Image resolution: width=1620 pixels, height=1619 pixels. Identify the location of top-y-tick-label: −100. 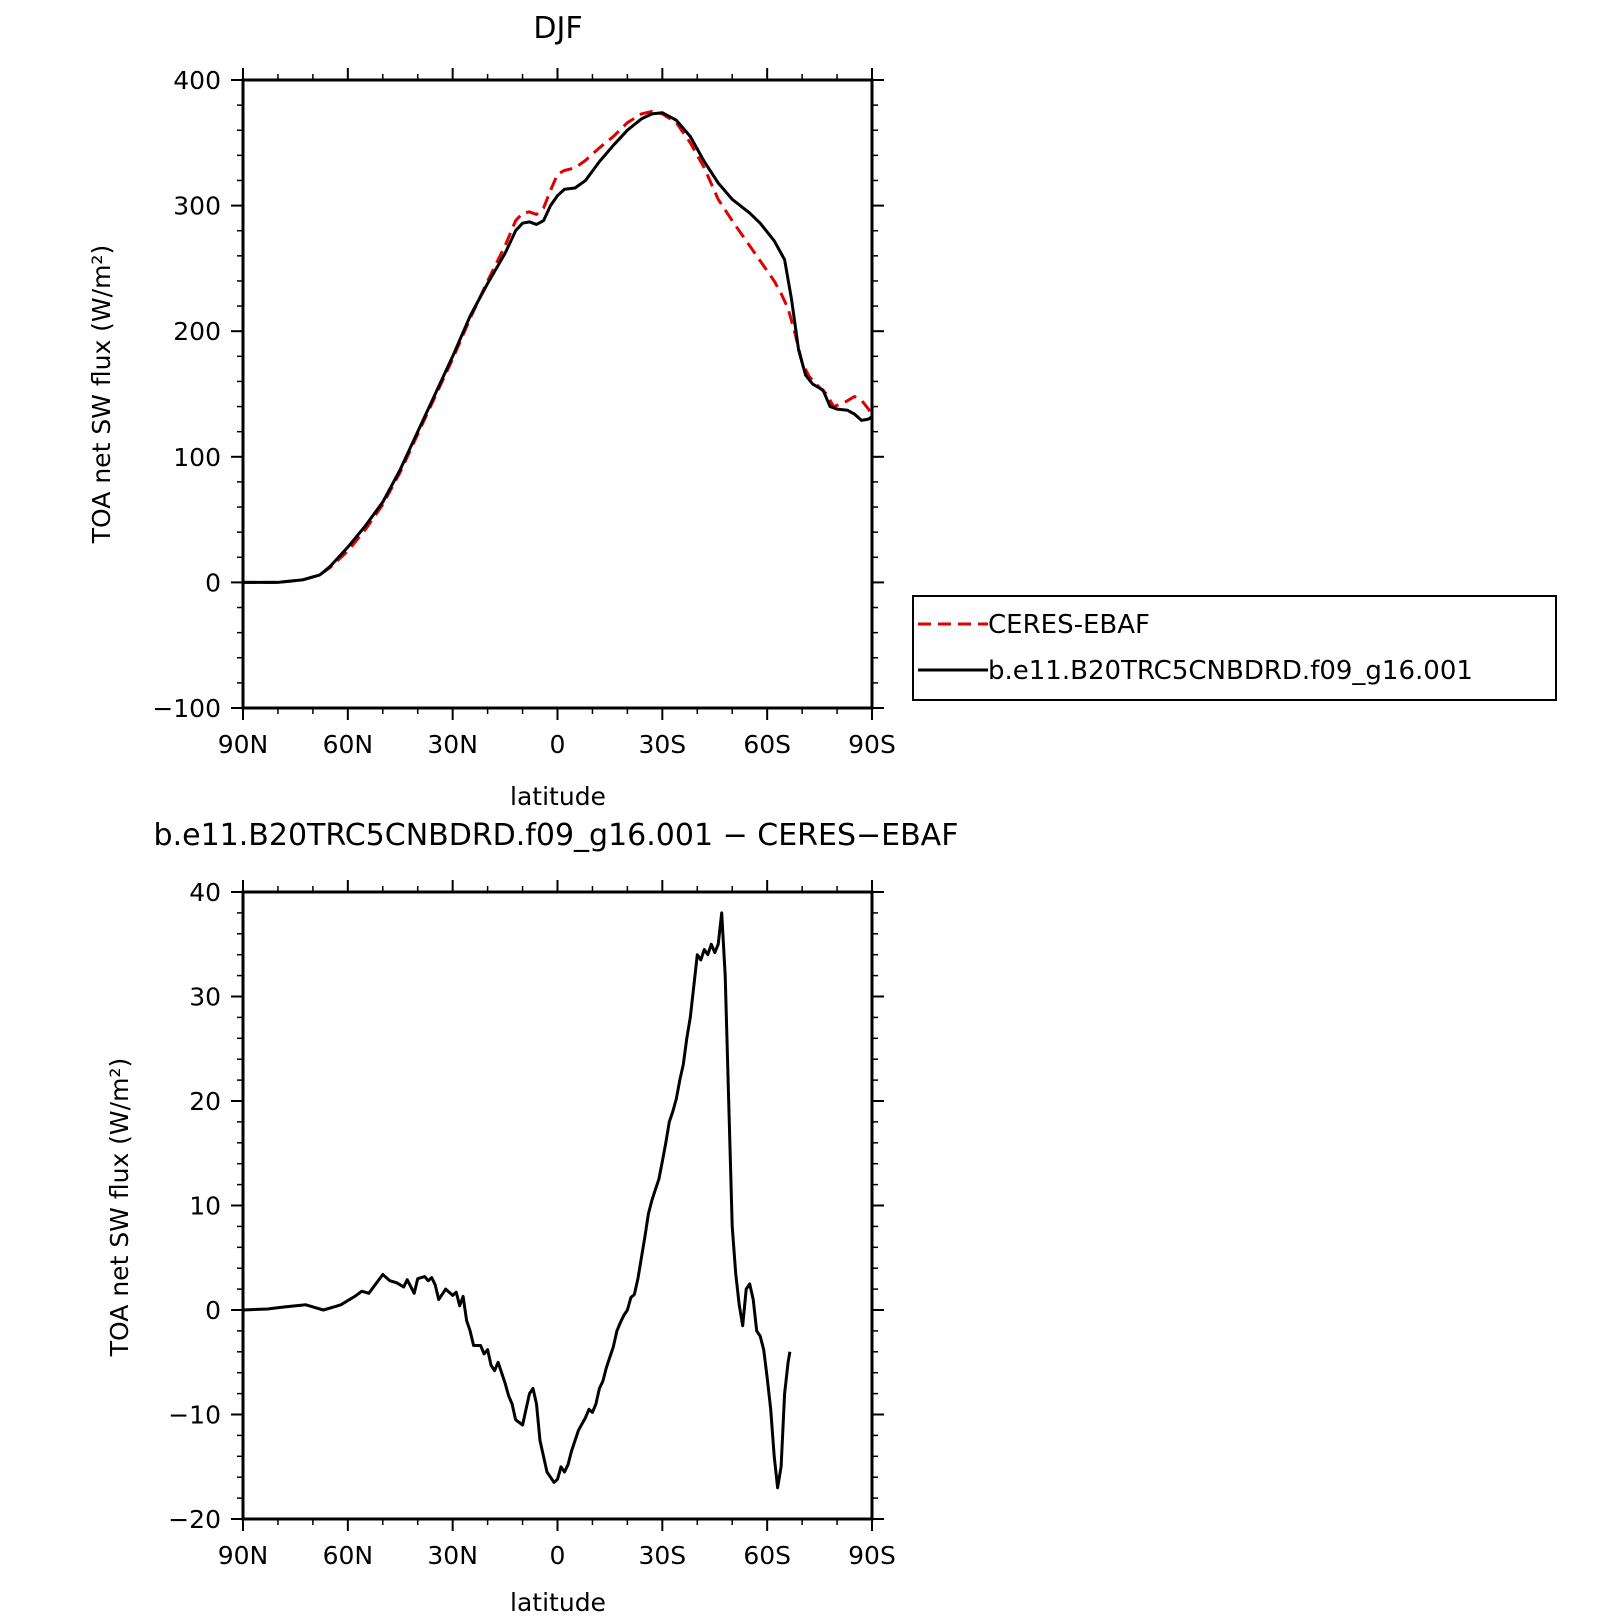
(186, 708).